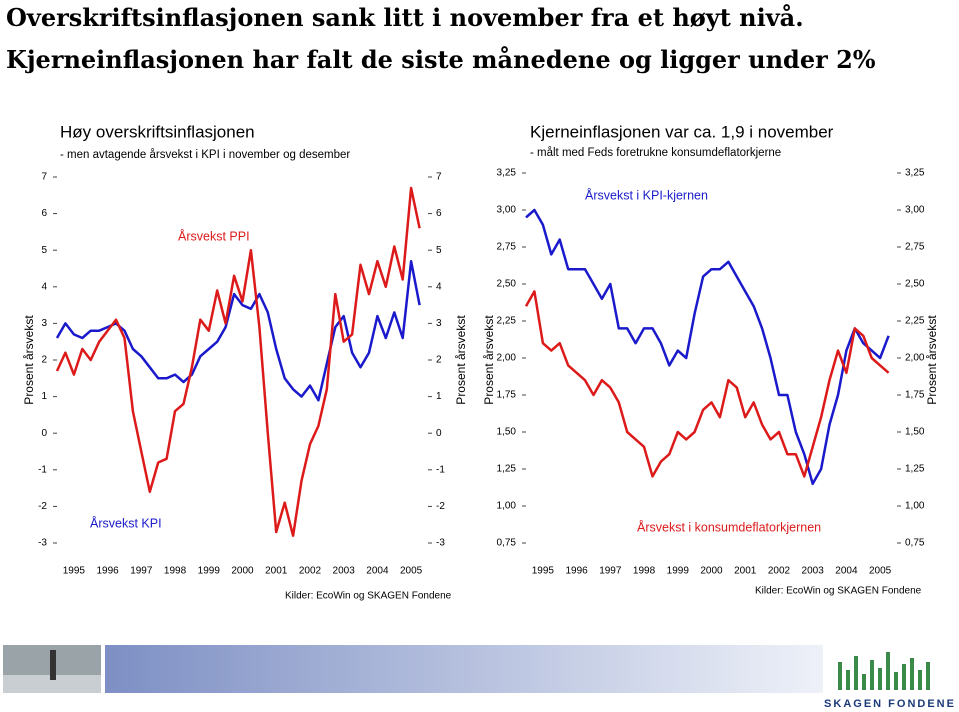  I want to click on y-tick-label: 2,50, so click(507, 284).